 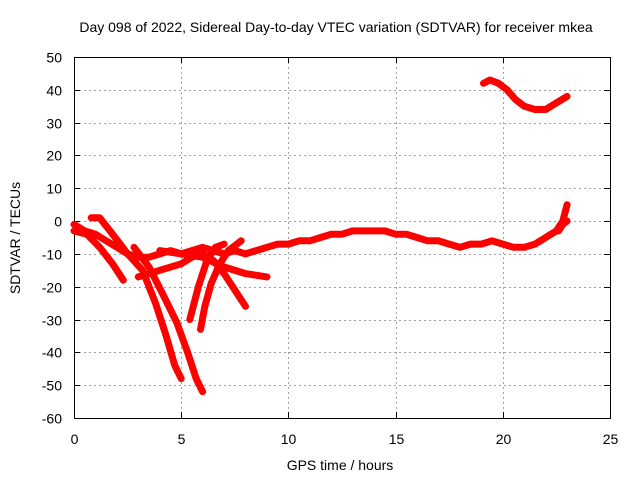 I want to click on y-tick-label: 20, so click(x=54, y=156).